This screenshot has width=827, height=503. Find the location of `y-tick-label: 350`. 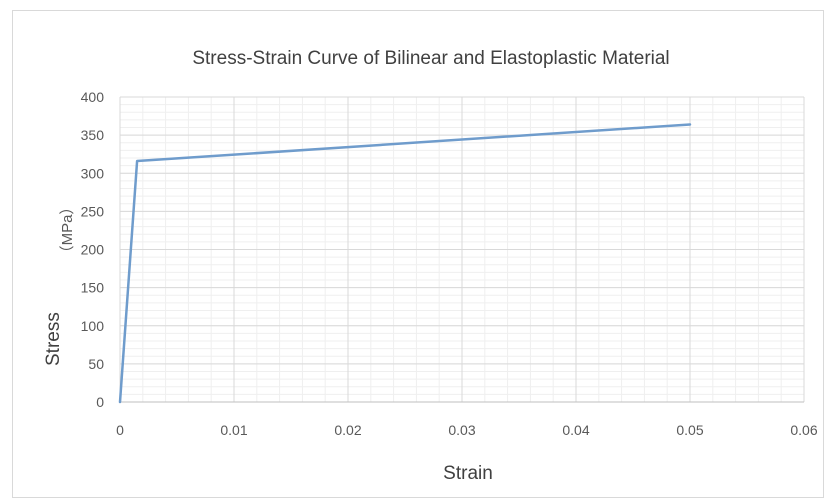

y-tick-label: 350 is located at coordinates (93, 135).